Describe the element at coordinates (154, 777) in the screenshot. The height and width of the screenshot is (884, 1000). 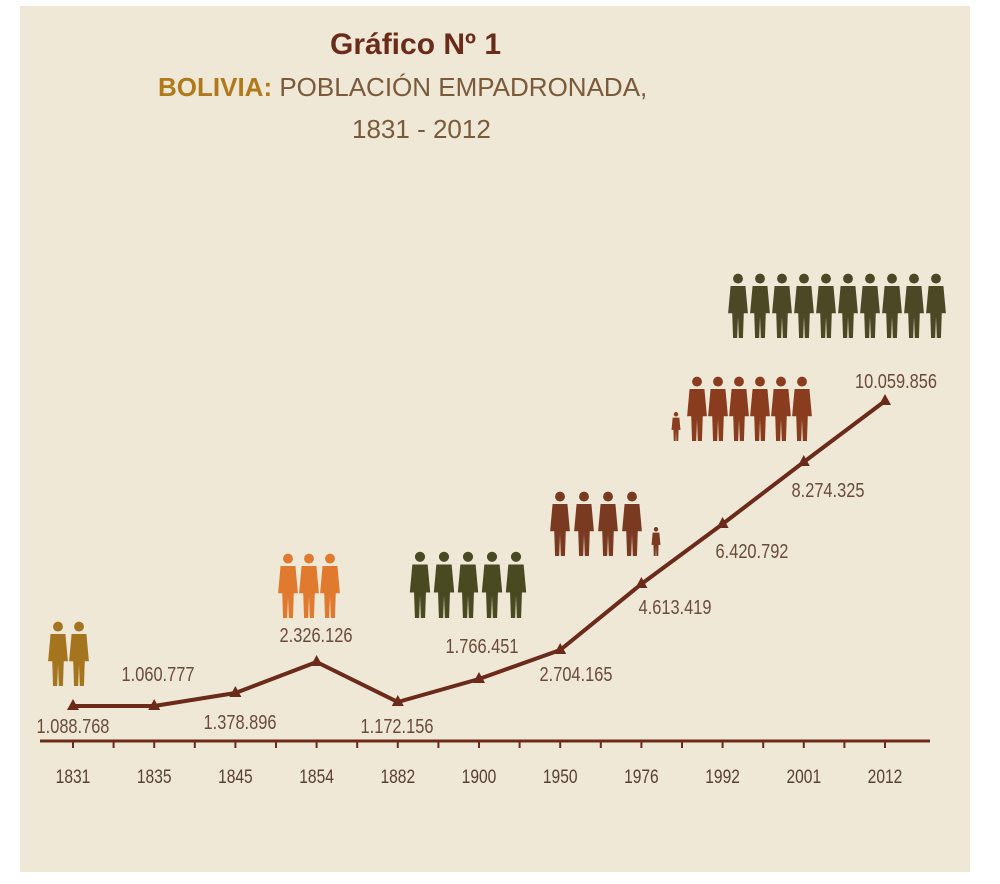
I see `x-tick-label: 1835` at that location.